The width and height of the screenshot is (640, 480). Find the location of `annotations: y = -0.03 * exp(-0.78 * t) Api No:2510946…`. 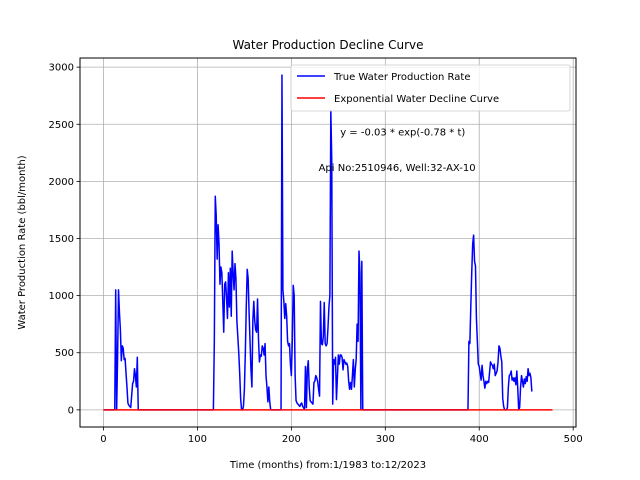

annotations: y = -0.03 * exp(-0.78 * t) Api No:2510946… is located at coordinates (397, 151).